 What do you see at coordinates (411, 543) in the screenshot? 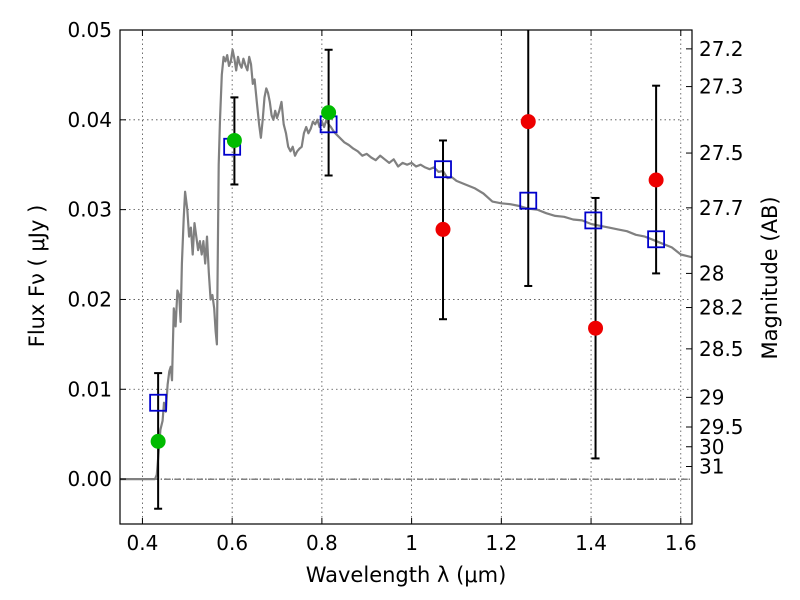
I see `x-tick-label: 1` at bounding box center [411, 543].